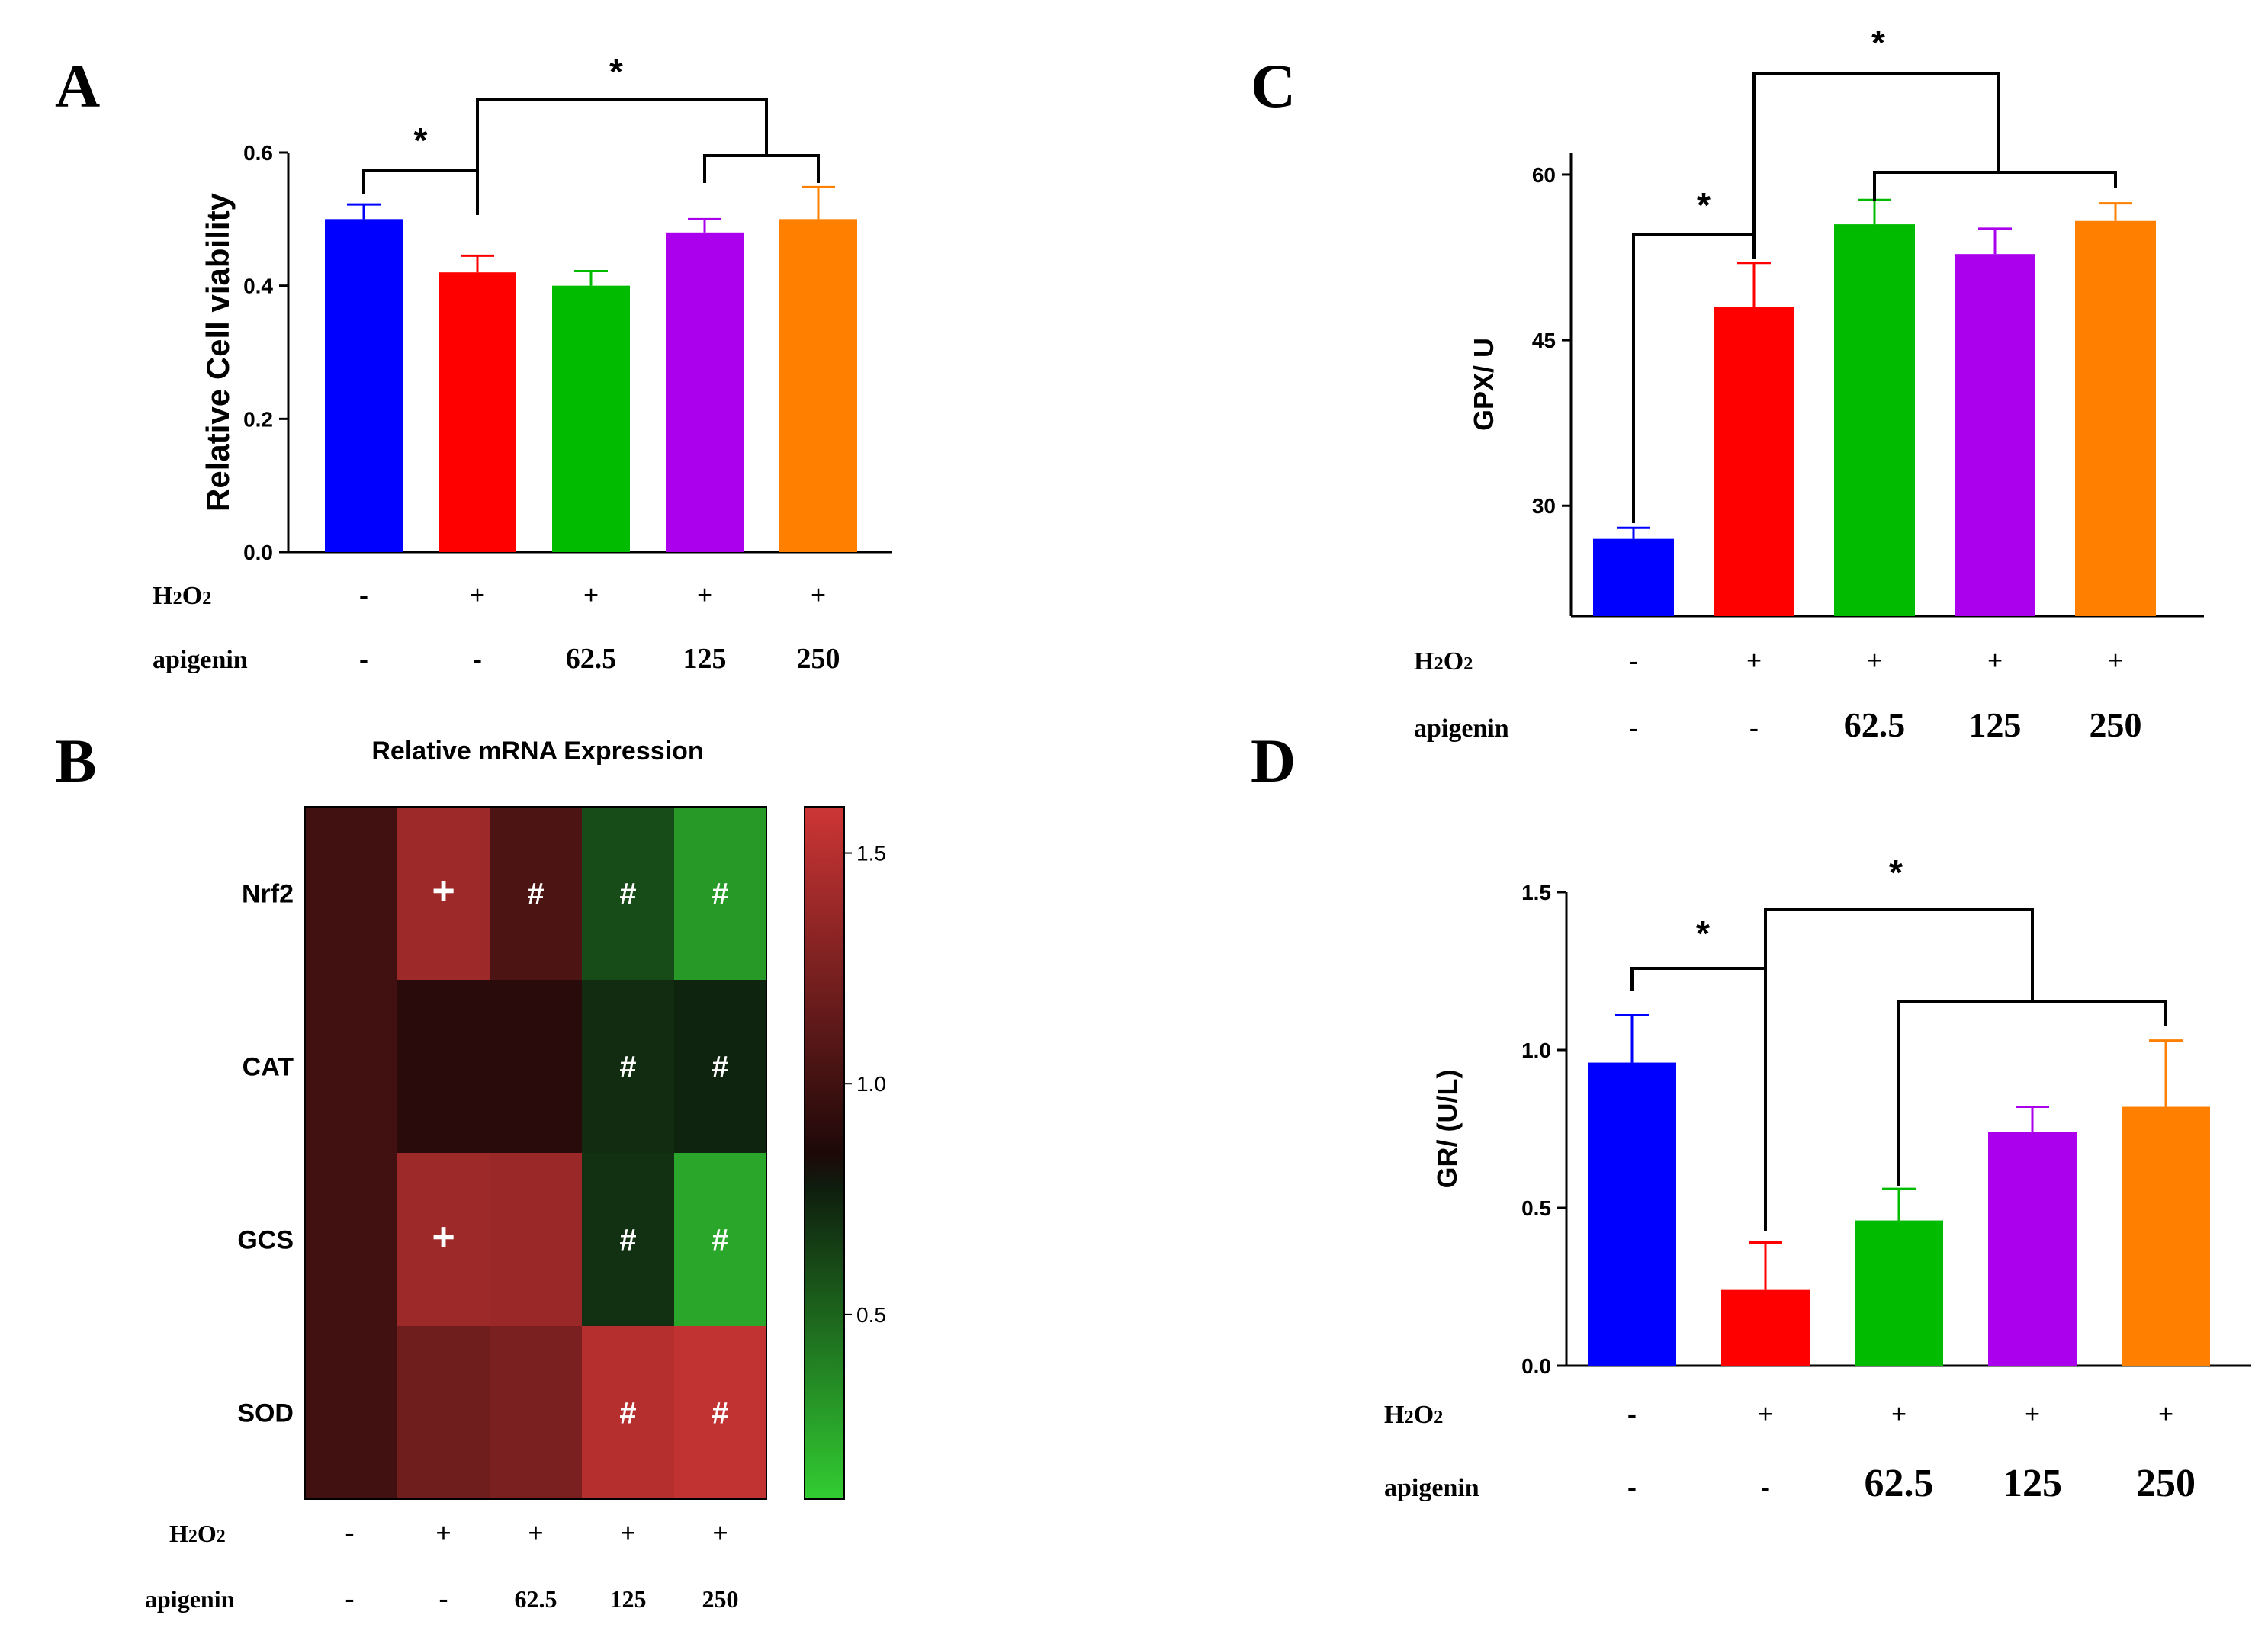 This screenshot has width=2268, height=1644. I want to click on bracket-c2, so click(1995, 186).